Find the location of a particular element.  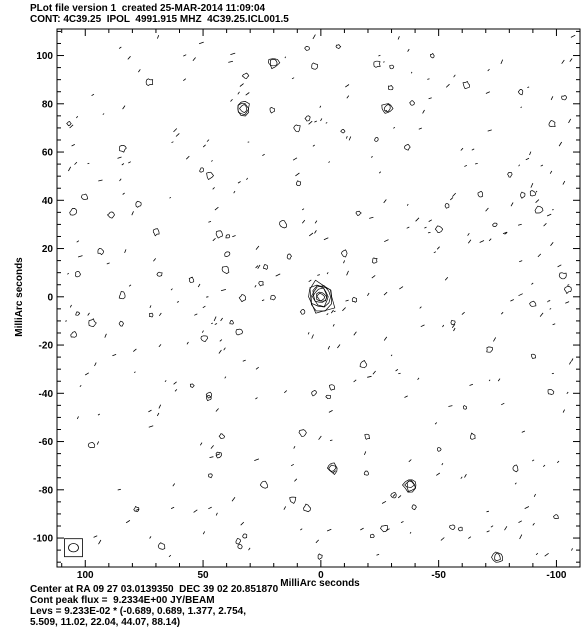

y-tick-label: 60 is located at coordinates (48, 153).